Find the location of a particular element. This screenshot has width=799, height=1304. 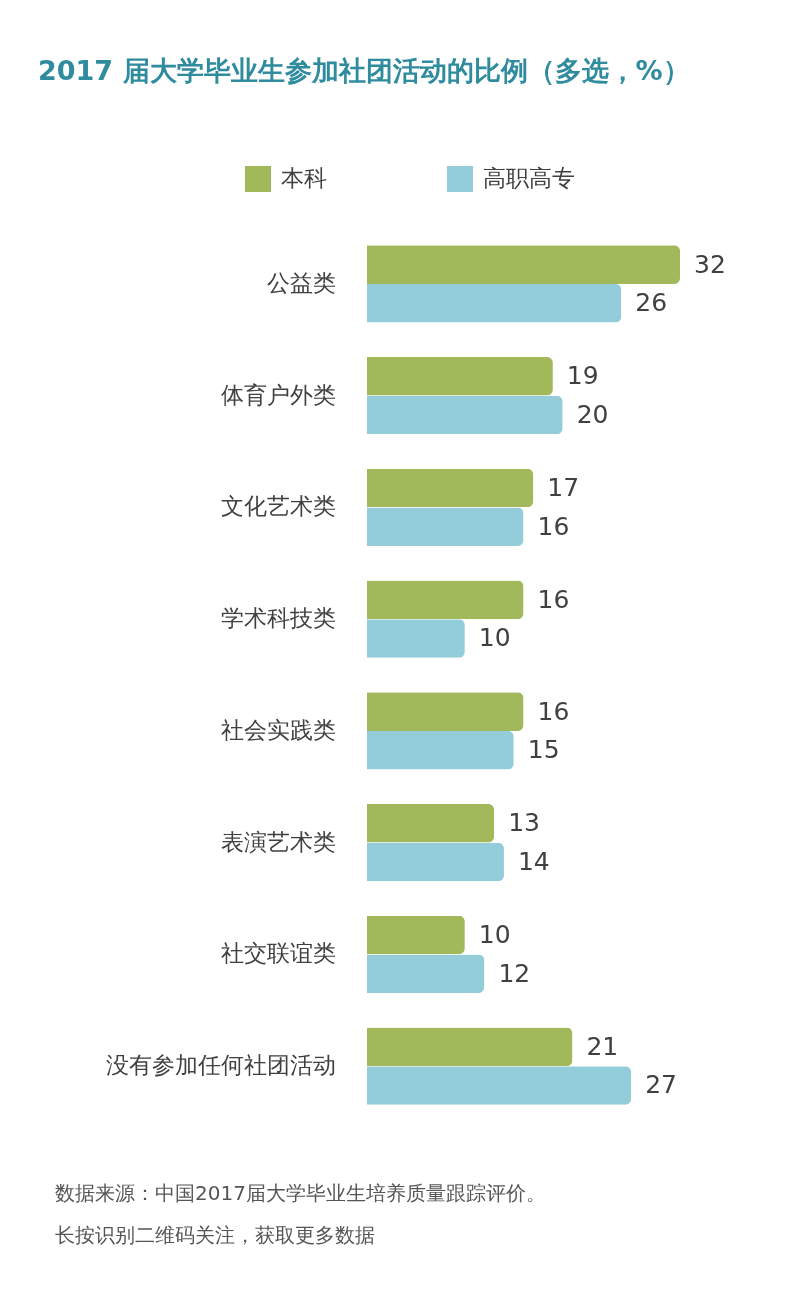

y-tick-label: 表演艺术类 is located at coordinates (278, 841).